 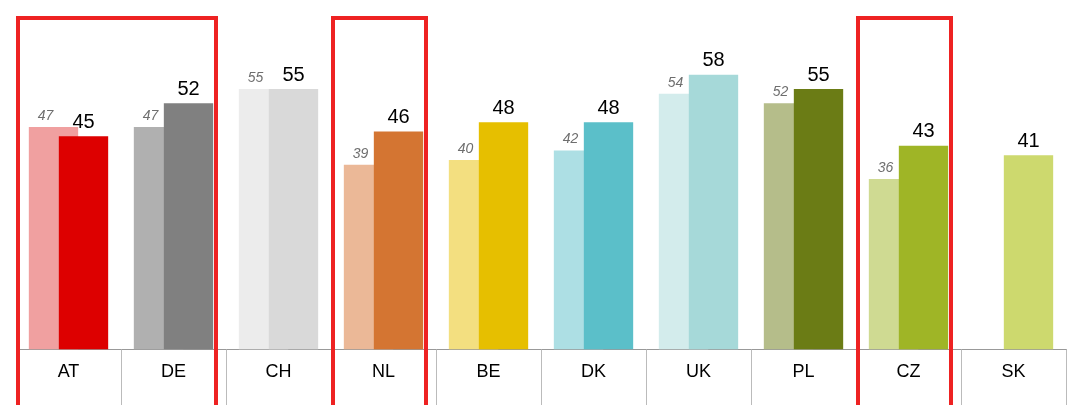 What do you see at coordinates (398, 116) in the screenshot?
I see `data-label: 46` at bounding box center [398, 116].